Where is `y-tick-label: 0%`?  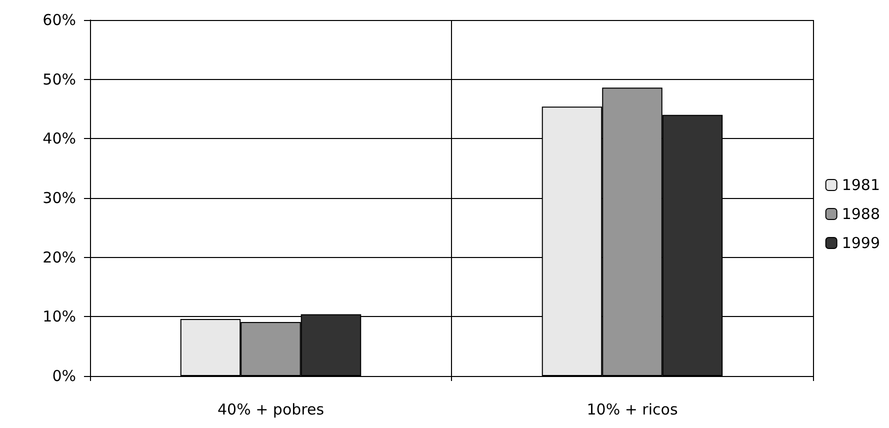 y-tick-label: 0% is located at coordinates (64, 376).